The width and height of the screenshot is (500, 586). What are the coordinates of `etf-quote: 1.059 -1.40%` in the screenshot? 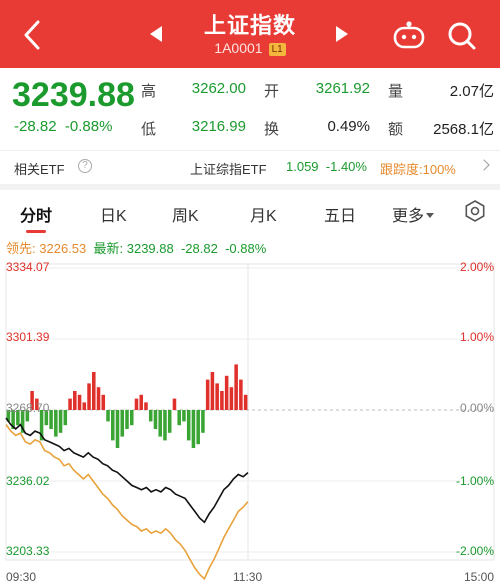 It's located at (326, 166).